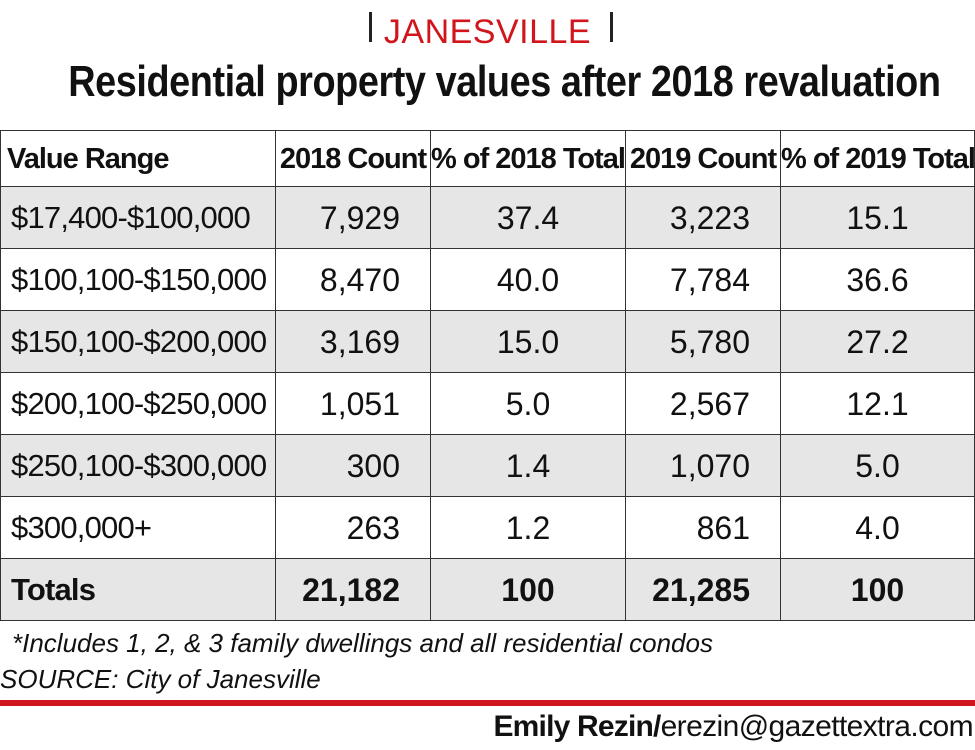 Image resolution: width=975 pixels, height=750 pixels. Describe the element at coordinates (528, 527) in the screenshot. I see `cell-pct-2018: 1.2` at that location.